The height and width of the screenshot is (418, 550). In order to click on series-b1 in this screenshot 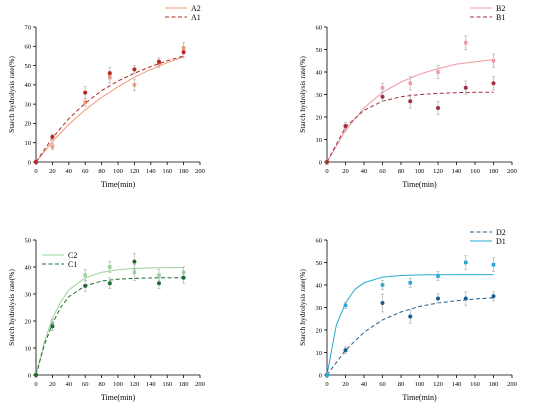, I will do `click(410, 120)`.